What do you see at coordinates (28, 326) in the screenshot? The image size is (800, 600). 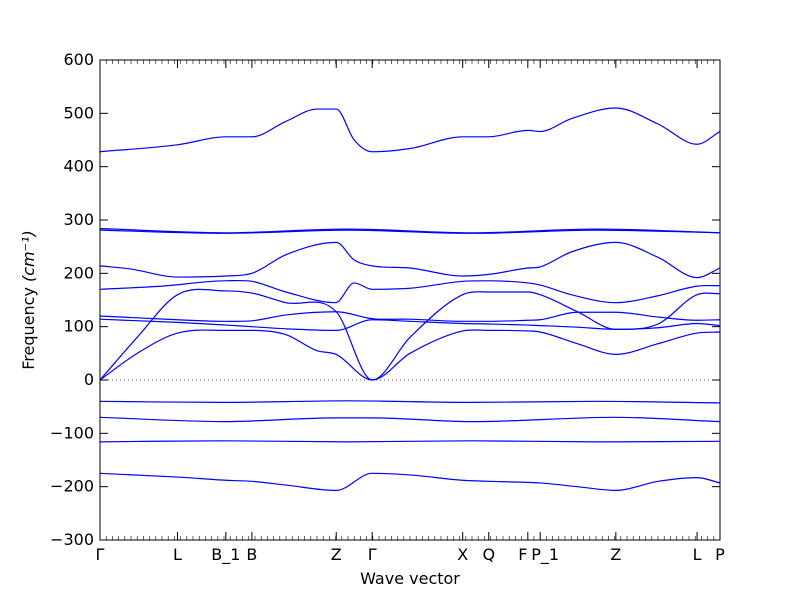 I see `y-axis-label-text: Frequency` at bounding box center [28, 326].